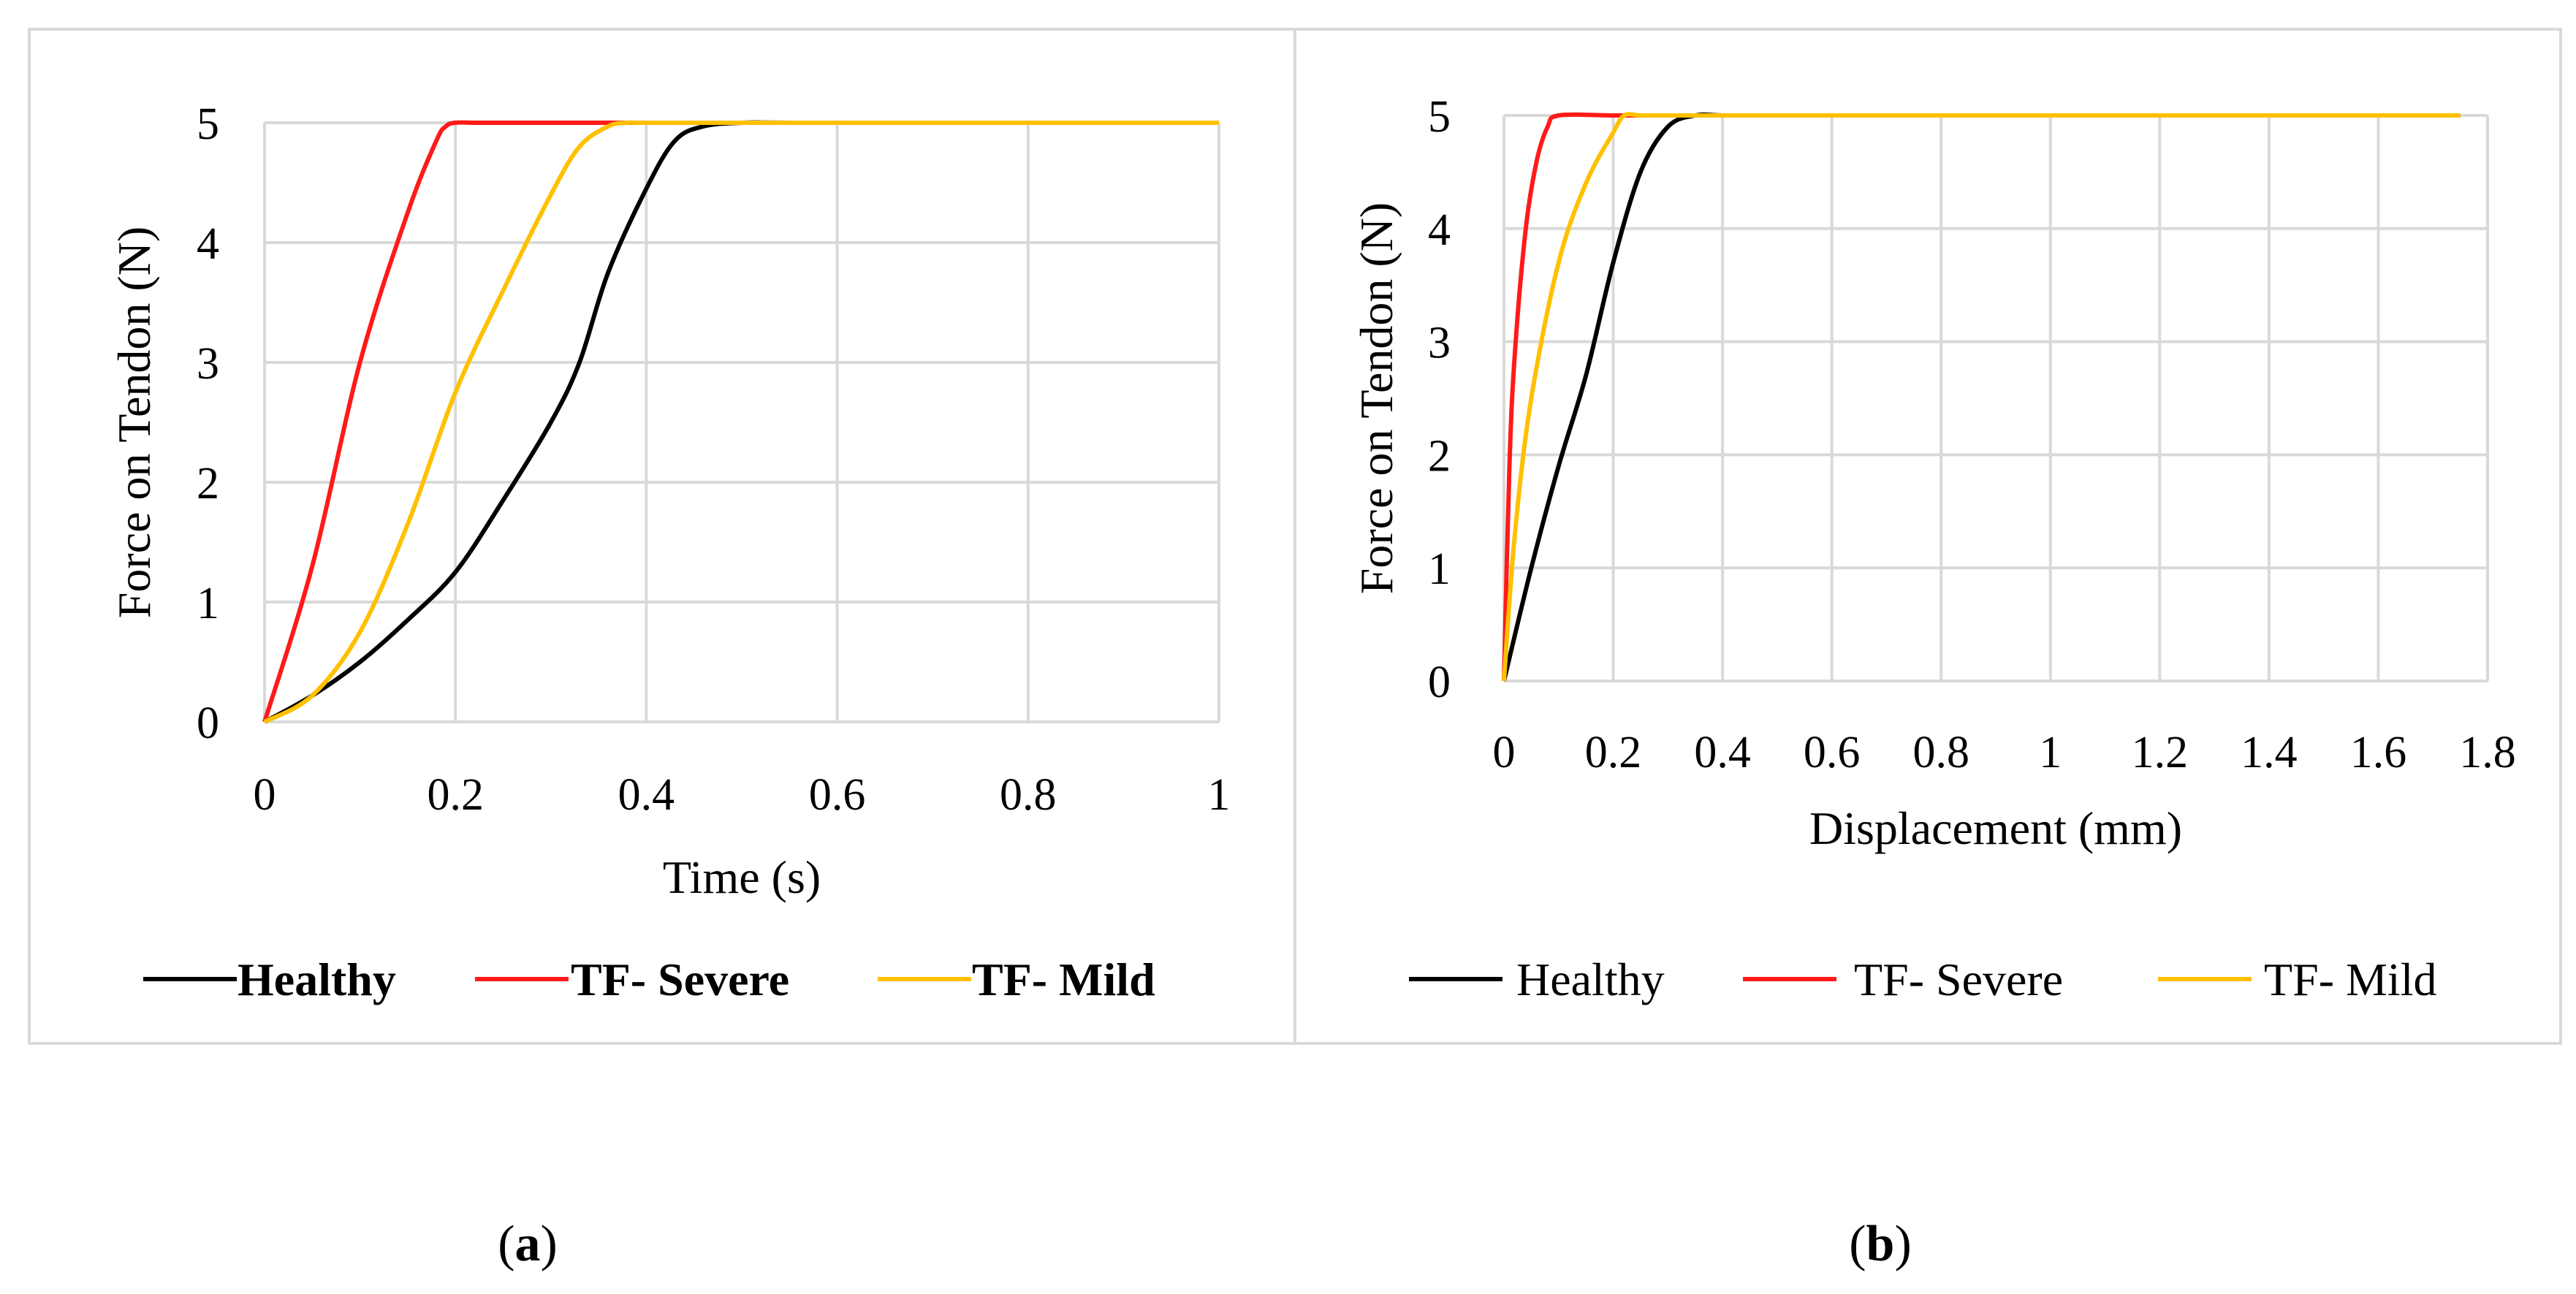 The width and height of the screenshot is (2576, 1294). I want to click on panel-a-legend-label-healthy: Healthy, so click(317, 979).